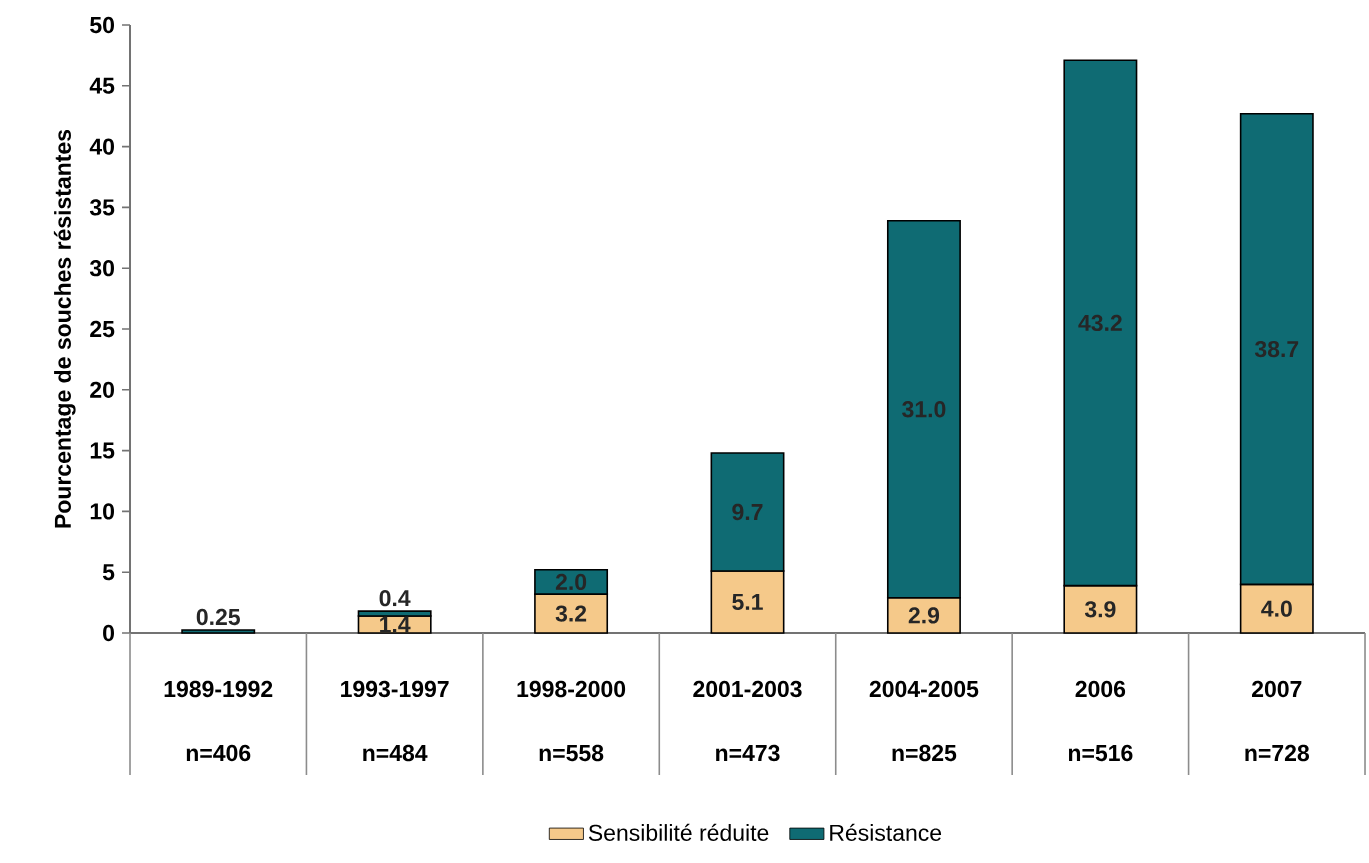 This screenshot has height=863, width=1369. Describe the element at coordinates (108, 572) in the screenshot. I see `y-tick-label: 5` at that location.